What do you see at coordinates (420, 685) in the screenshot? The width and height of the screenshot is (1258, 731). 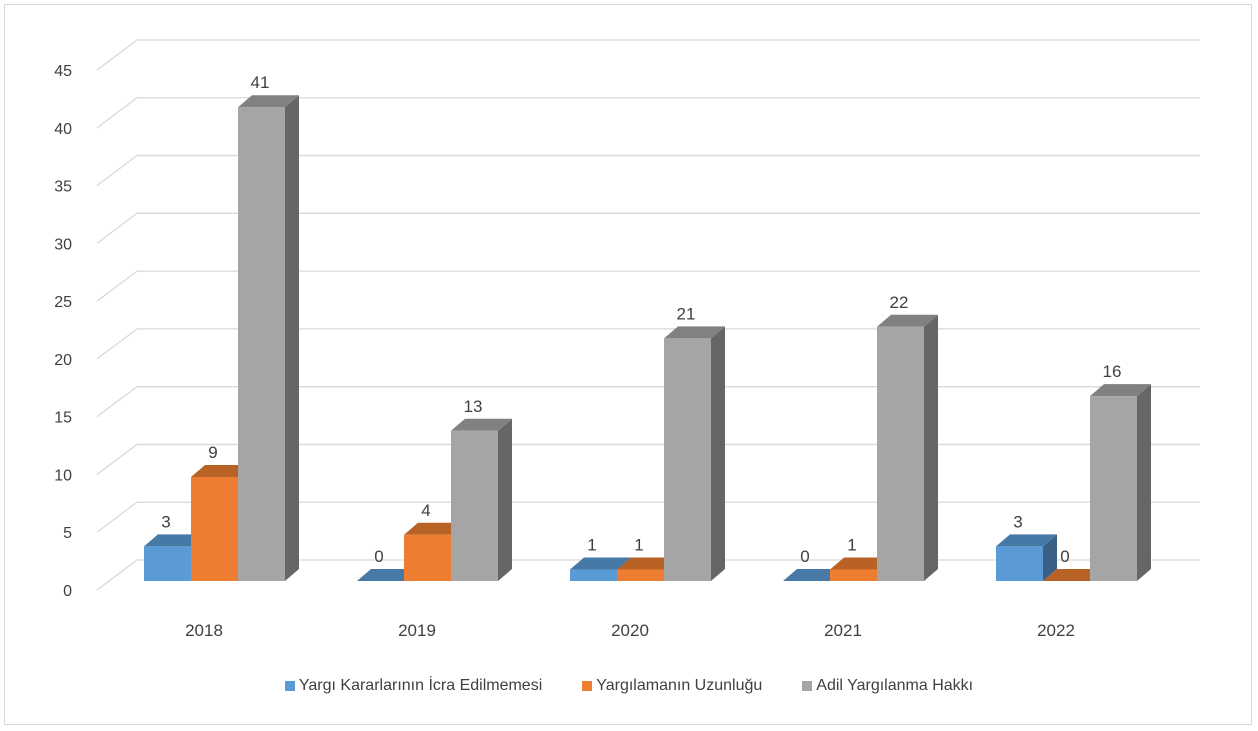 I see `legend-label-series-1: Yargı Kararlarının İcra Edilmemesi` at bounding box center [420, 685].